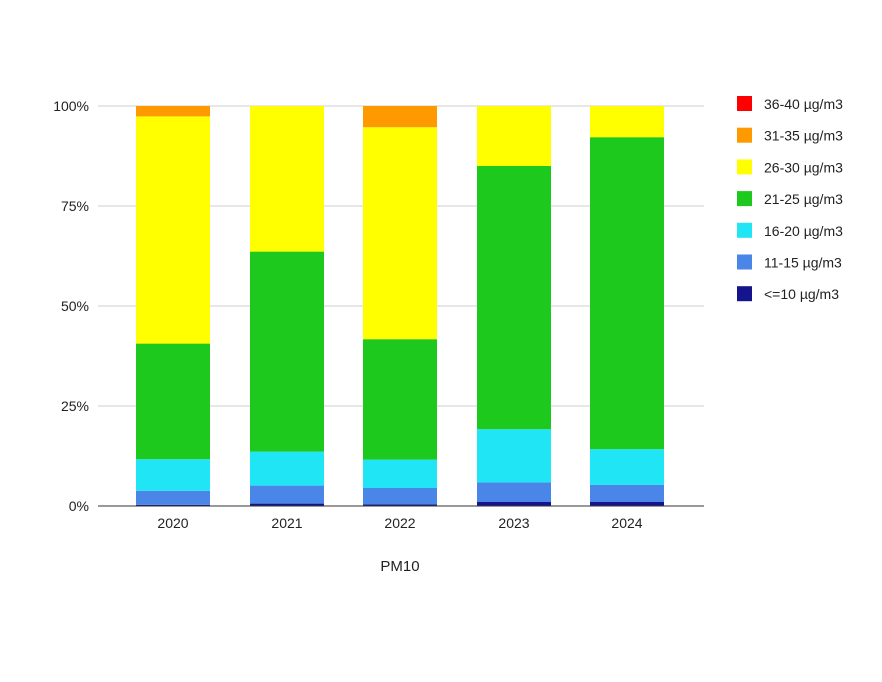 This screenshot has height=682, width=882. Describe the element at coordinates (803, 199) in the screenshot. I see `legend-label: 21-25 µg/m3` at that location.